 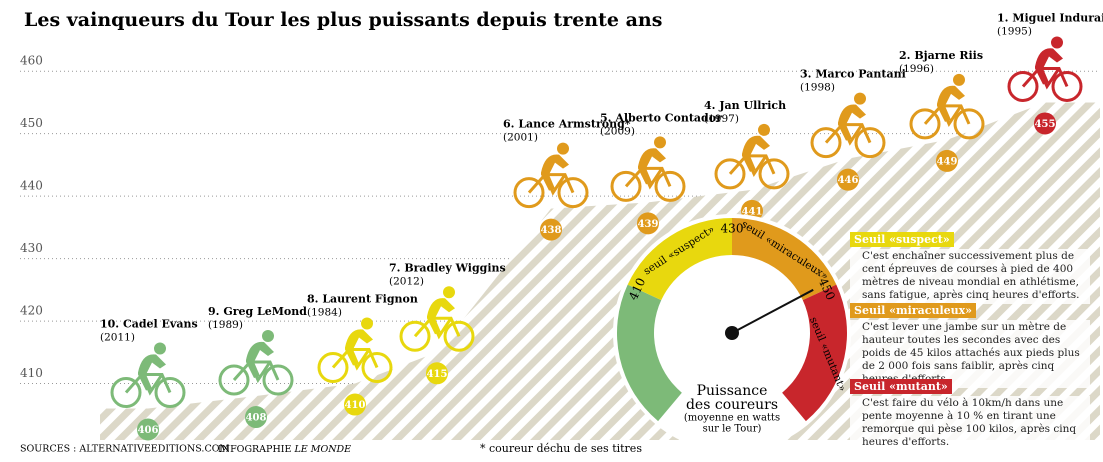 I want to click on value-label: 408, so click(x=256, y=418).